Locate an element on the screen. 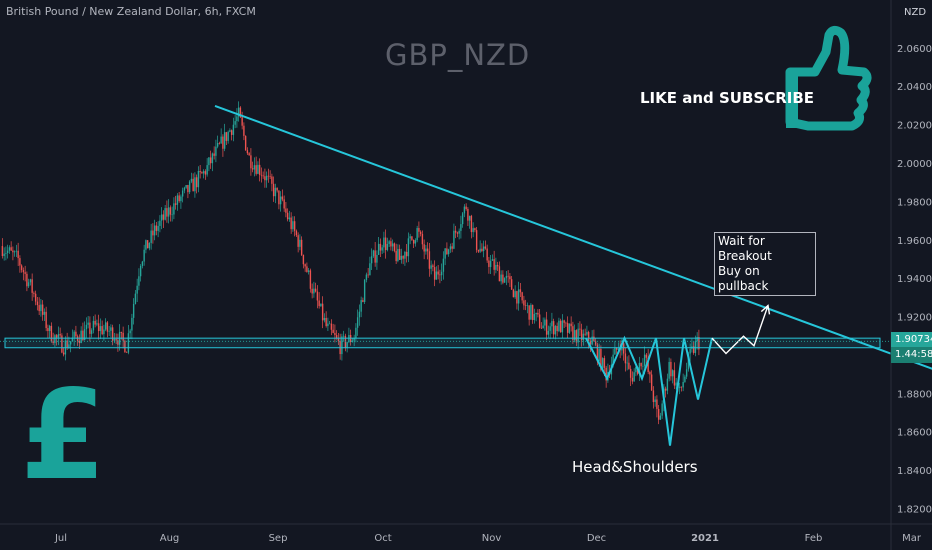  currency-unit: NZD is located at coordinates (915, 12).